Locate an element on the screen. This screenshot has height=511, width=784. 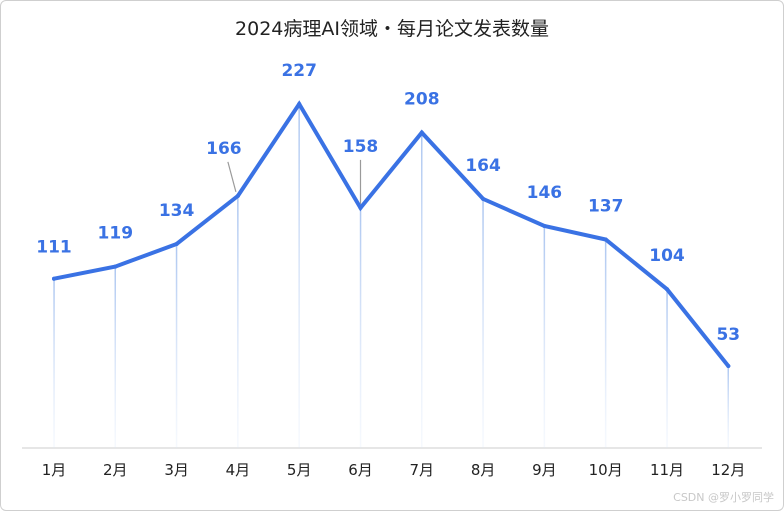
data-label: 146 is located at coordinates (545, 193).